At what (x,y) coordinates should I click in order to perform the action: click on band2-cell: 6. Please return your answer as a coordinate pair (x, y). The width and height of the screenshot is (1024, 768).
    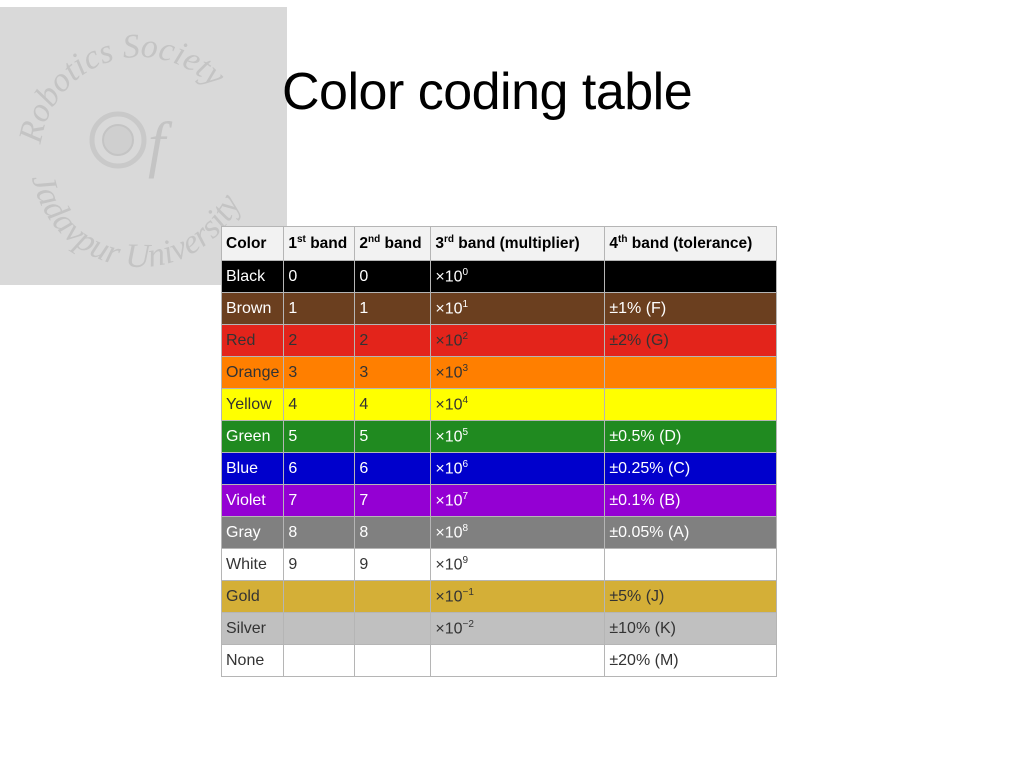
    Looking at the image, I should click on (393, 468).